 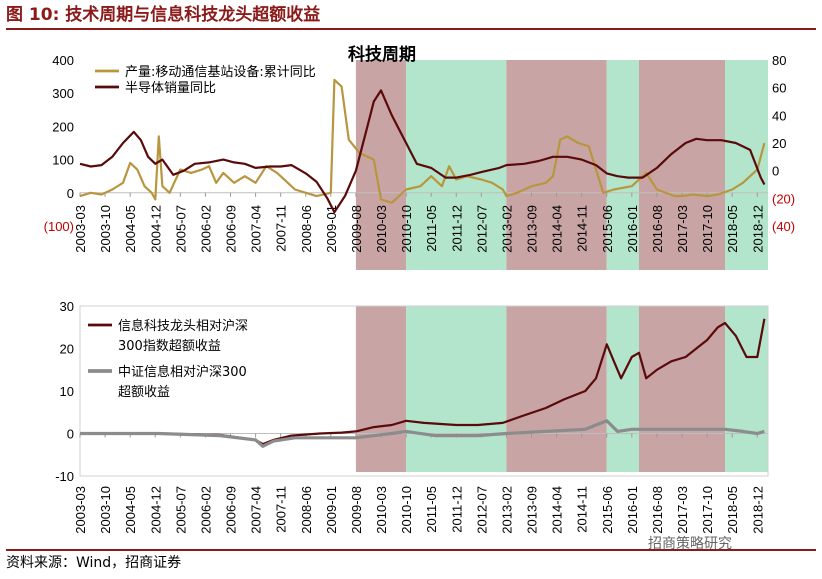 I want to click on y-right-tick-label: 0, so click(x=775, y=171).